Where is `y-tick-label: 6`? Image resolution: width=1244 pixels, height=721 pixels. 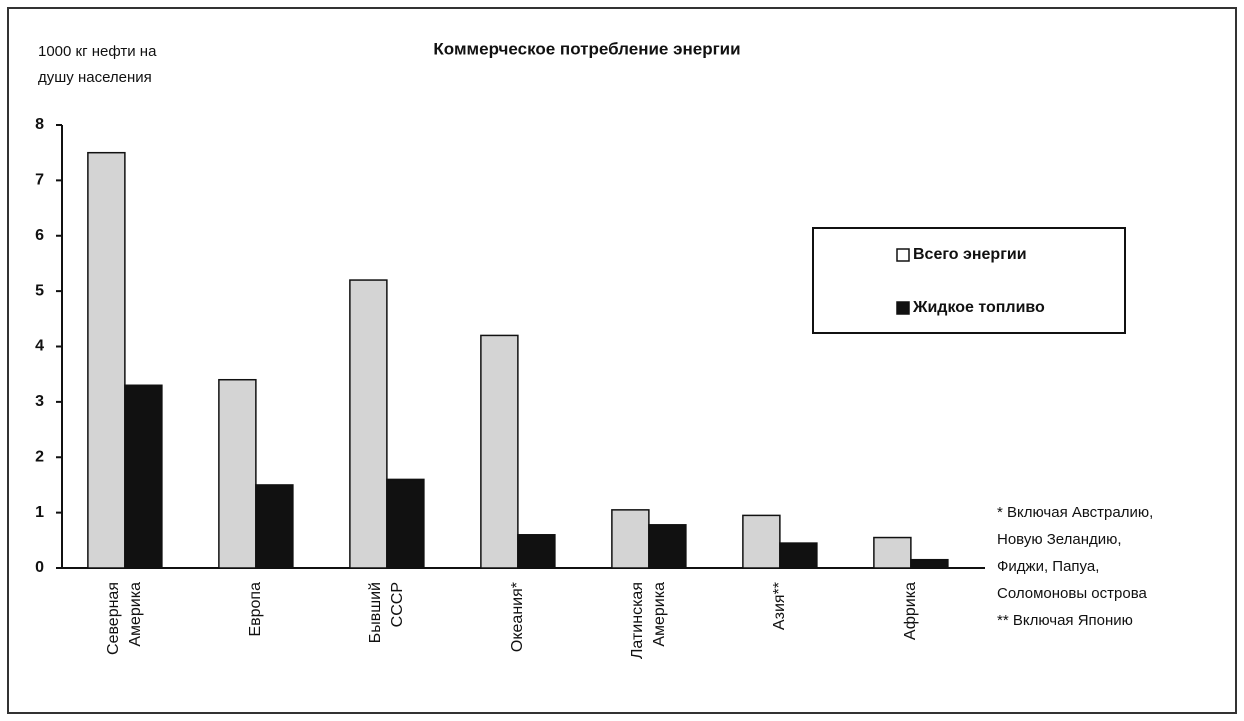 y-tick-label: 6 is located at coordinates (39, 235).